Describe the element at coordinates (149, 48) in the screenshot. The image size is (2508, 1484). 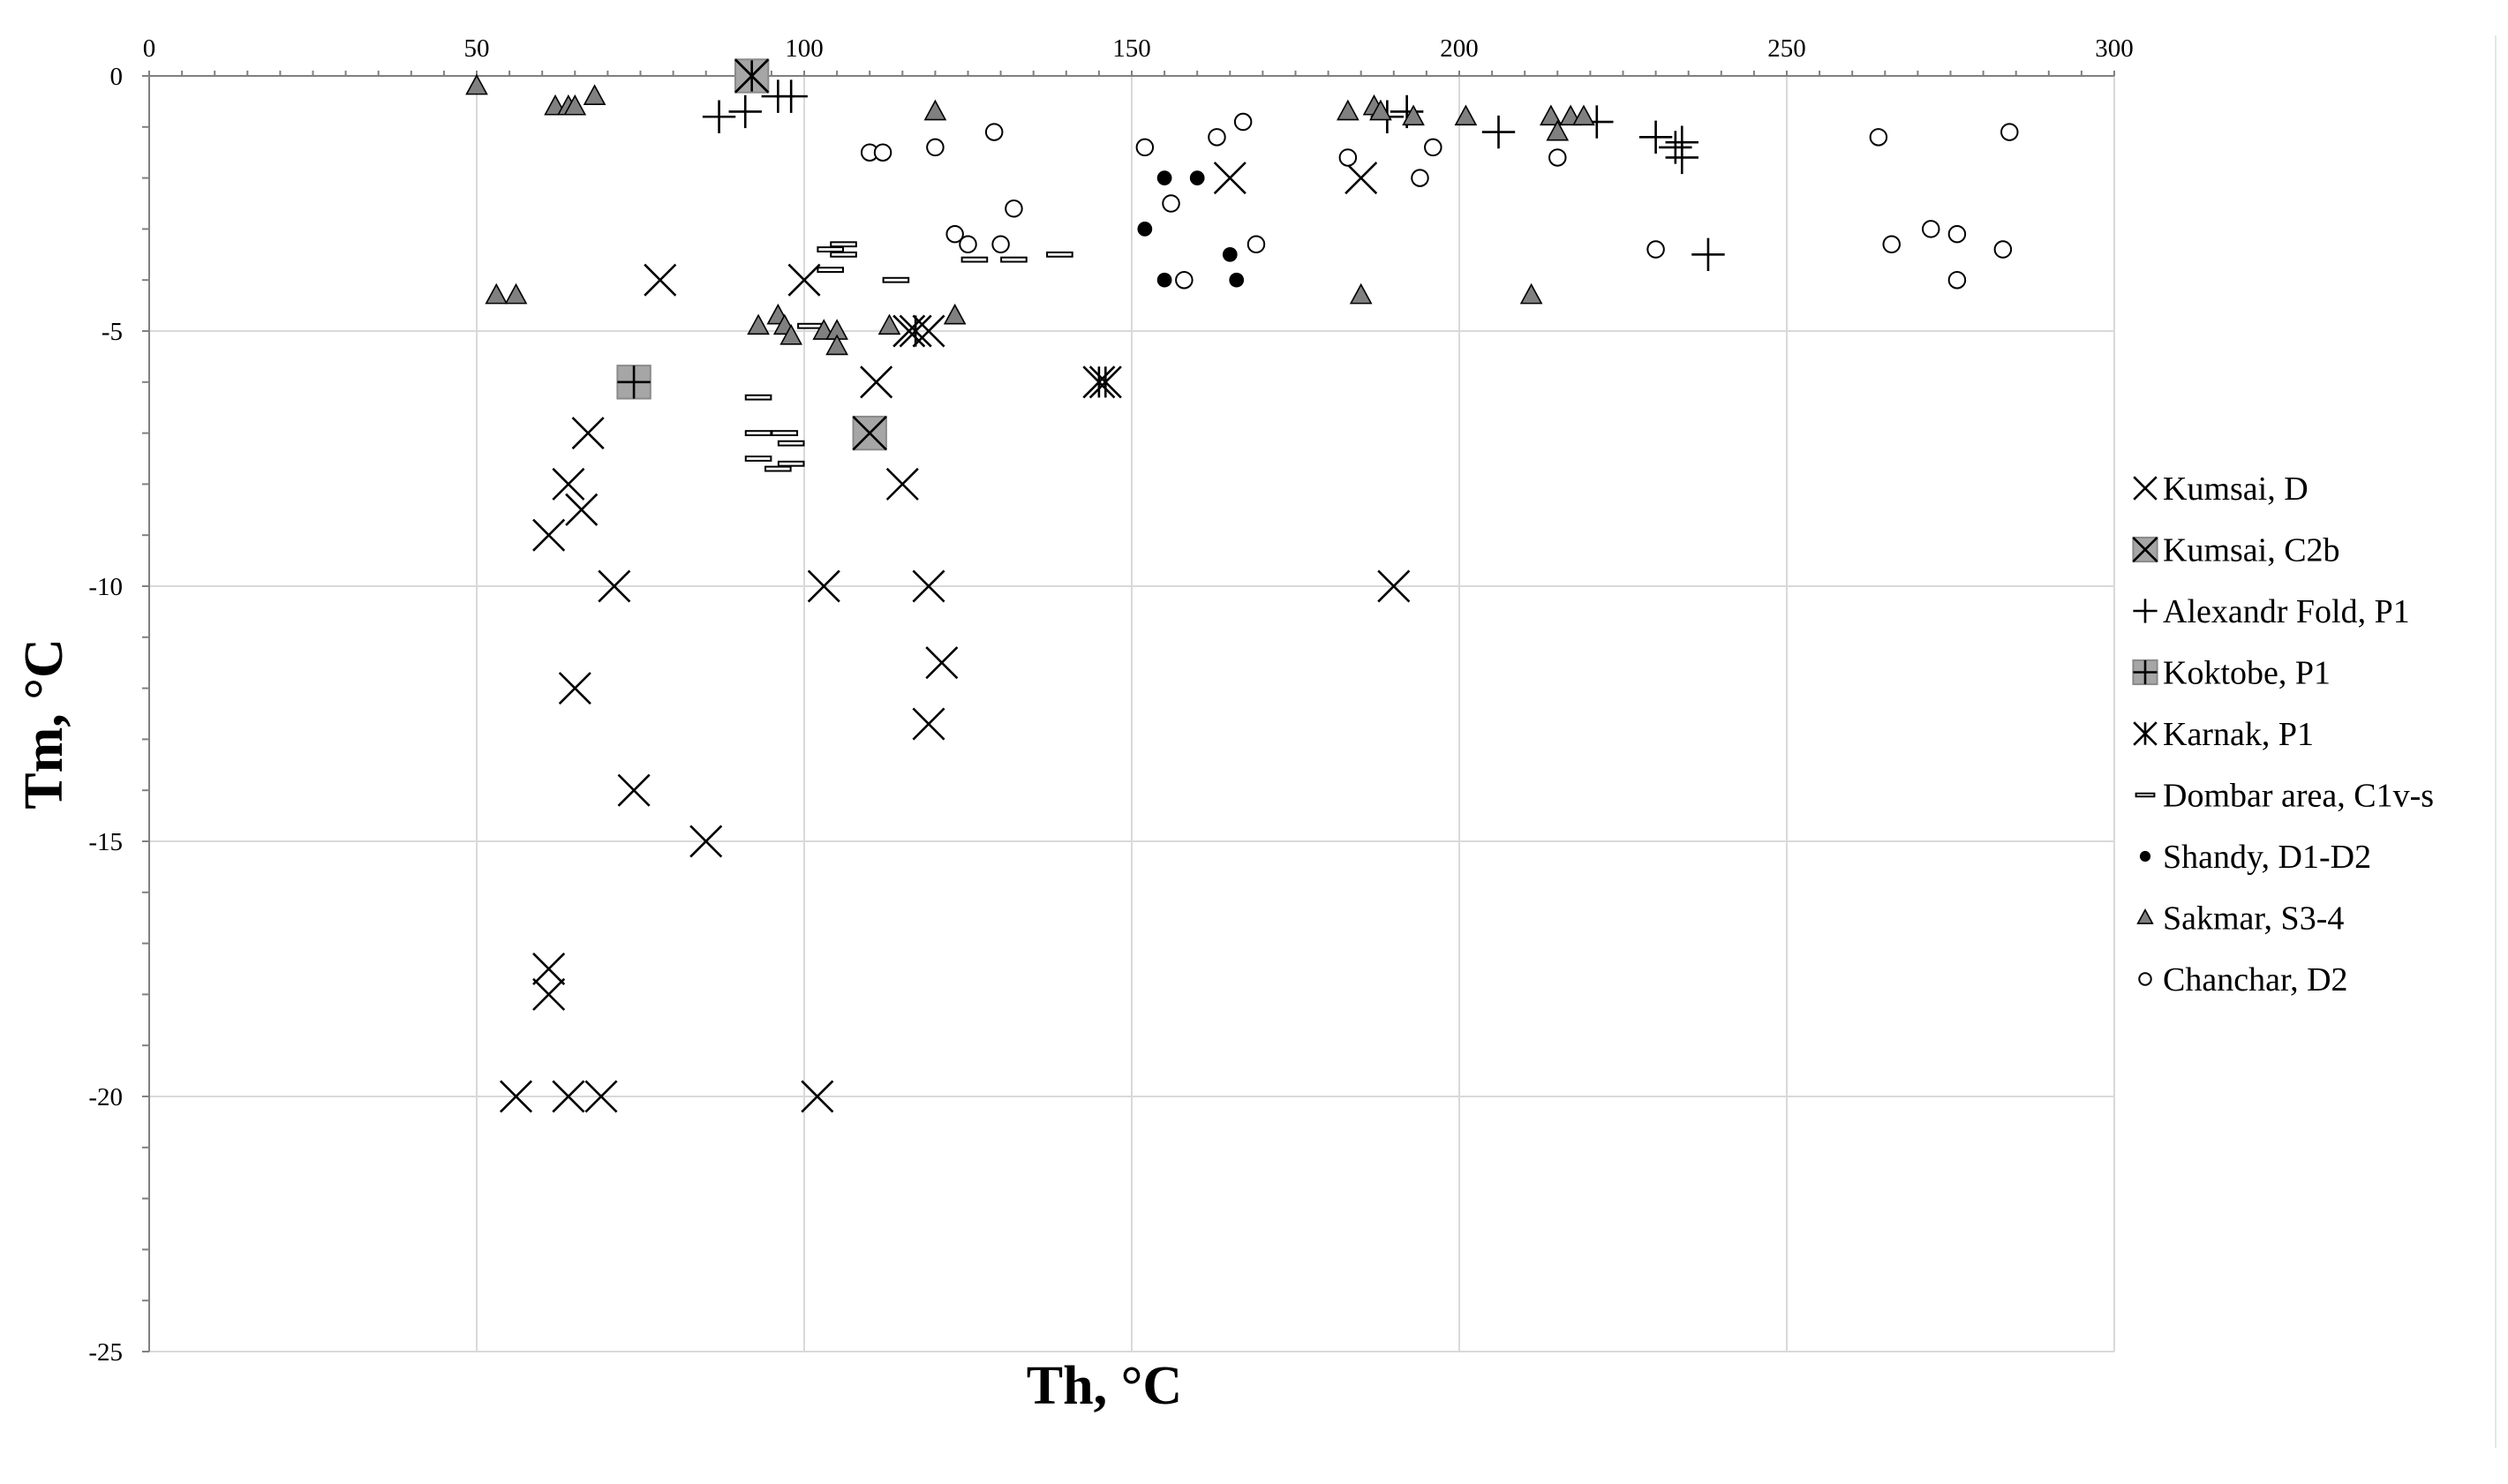
I see `x-tick-label: 0` at that location.